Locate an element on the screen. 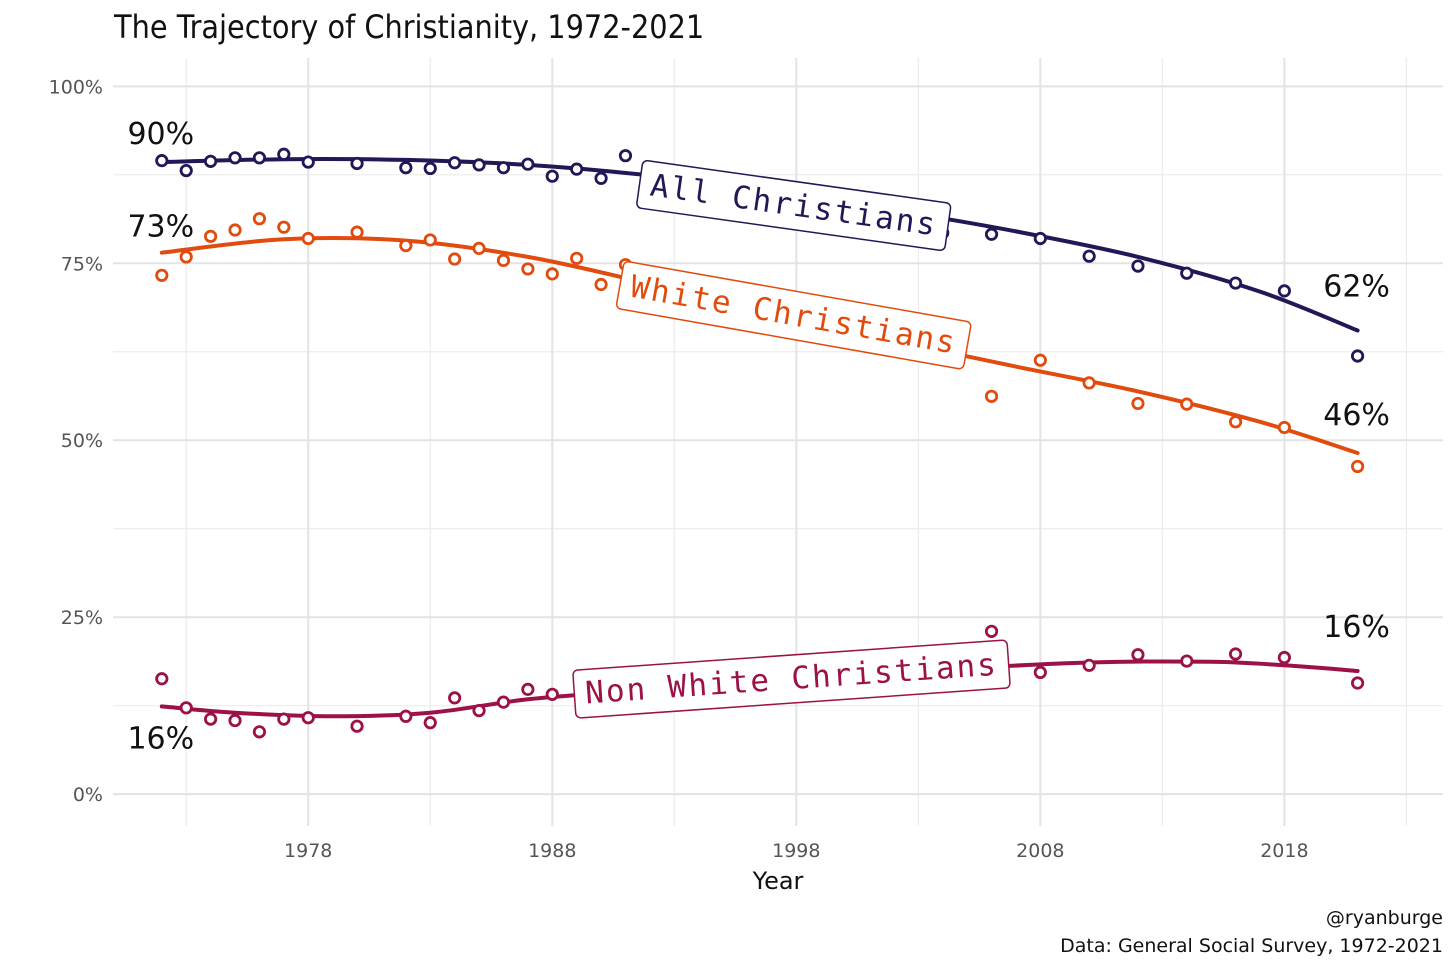 This screenshot has width=1456, height=971. series-label-box is located at coordinates (794, 205).